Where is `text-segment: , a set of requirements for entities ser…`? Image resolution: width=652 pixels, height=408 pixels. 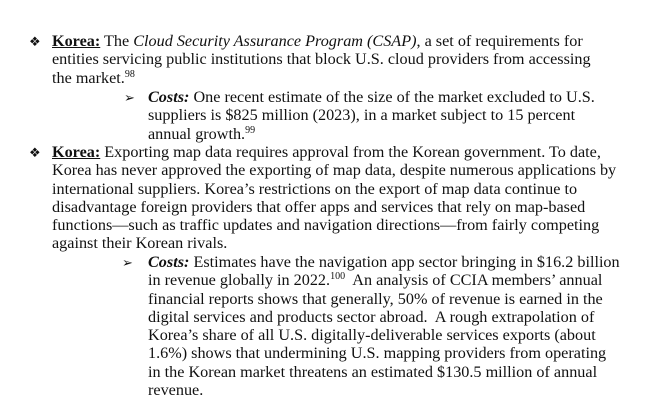 text-segment: , a set of requirements for entities ser… is located at coordinates (321, 59).